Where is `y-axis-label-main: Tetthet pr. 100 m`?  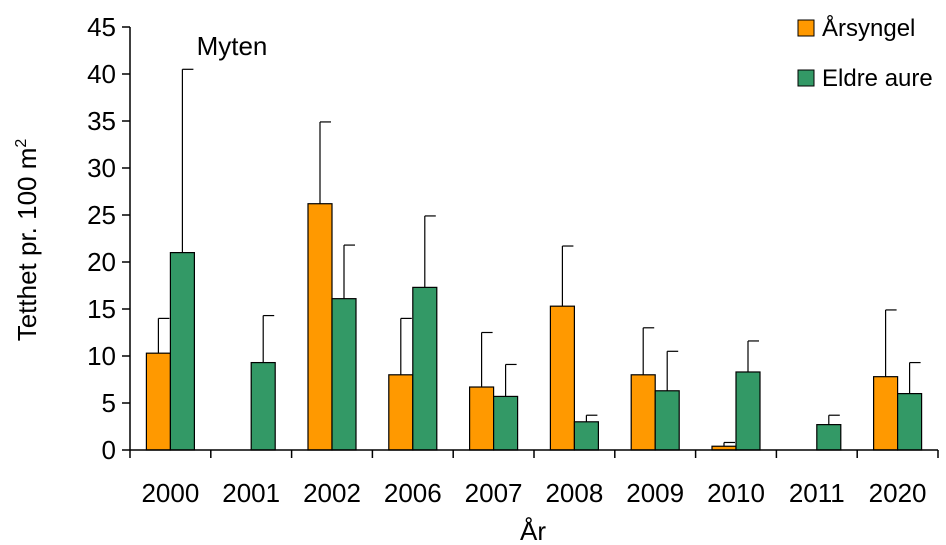
y-axis-label-main: Tetthet pr. 100 m is located at coordinates (27, 245).